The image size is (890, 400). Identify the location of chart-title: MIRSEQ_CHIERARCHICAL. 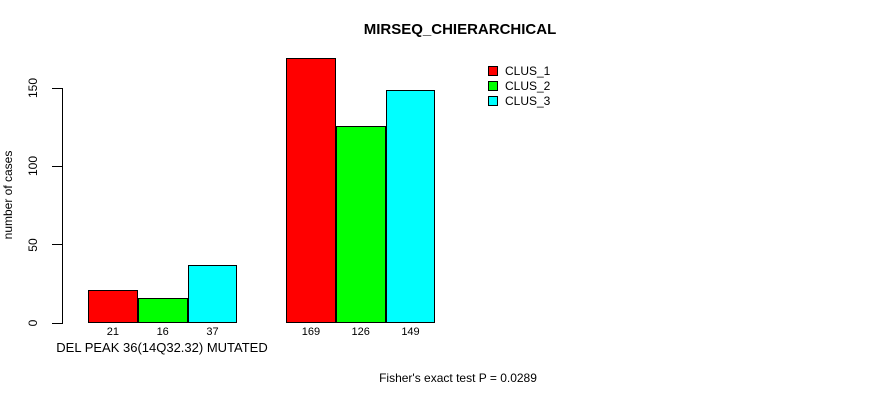
(460, 29).